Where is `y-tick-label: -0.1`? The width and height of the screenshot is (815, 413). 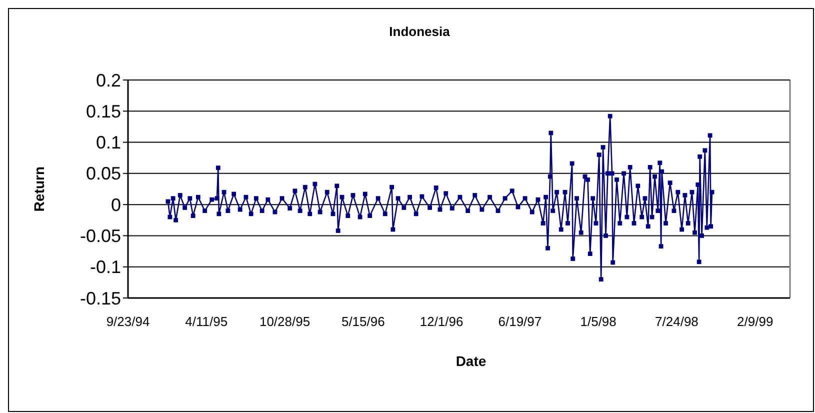 y-tick-label: -0.1 is located at coordinates (105, 267).